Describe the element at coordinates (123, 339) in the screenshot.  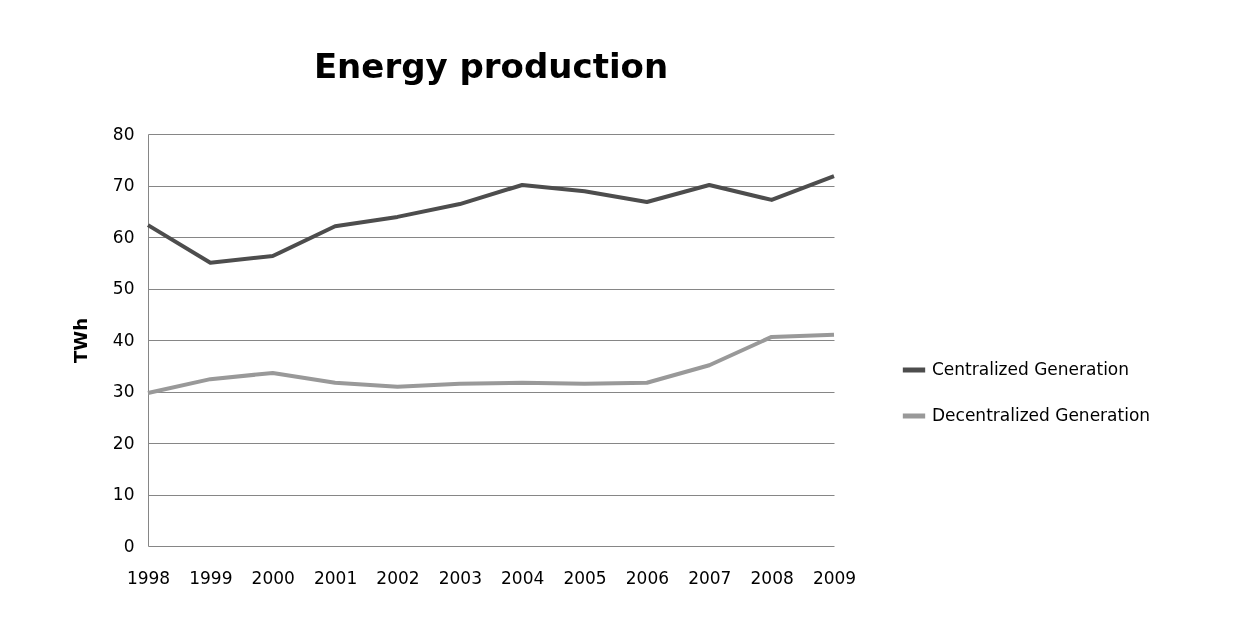
I see `y-tick-label: 40` at that location.